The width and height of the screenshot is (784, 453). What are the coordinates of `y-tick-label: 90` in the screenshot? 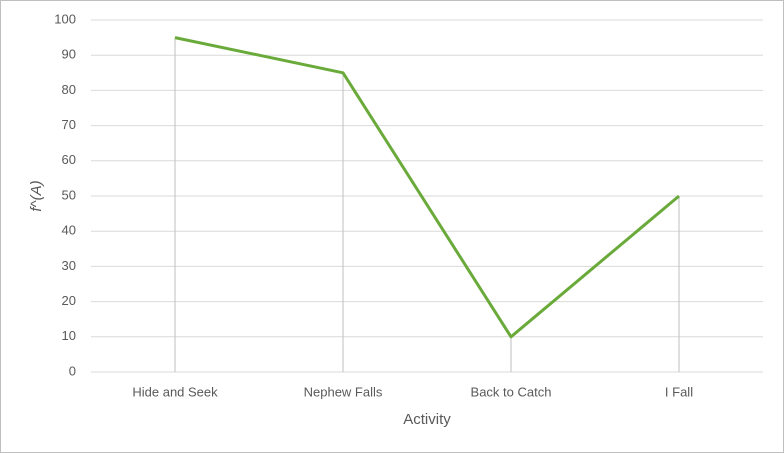 It's located at (69, 54).